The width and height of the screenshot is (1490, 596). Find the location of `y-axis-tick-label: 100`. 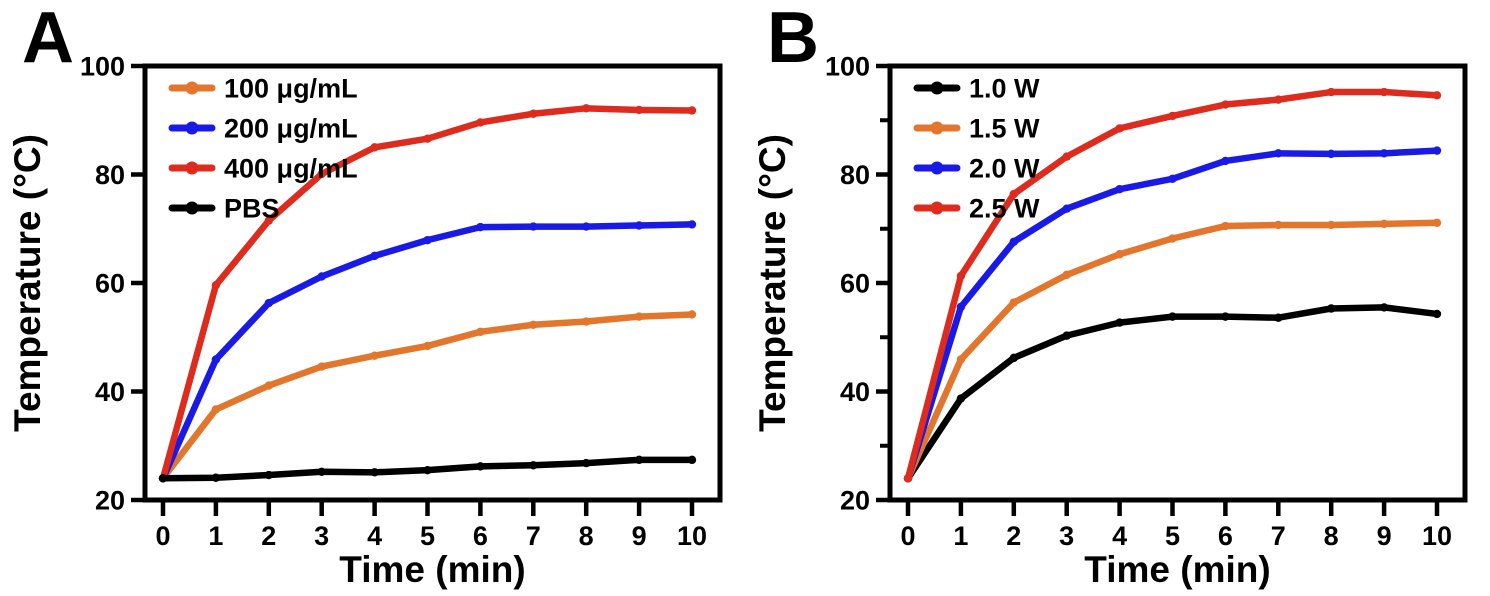

y-axis-tick-label: 100 is located at coordinates (847, 67).